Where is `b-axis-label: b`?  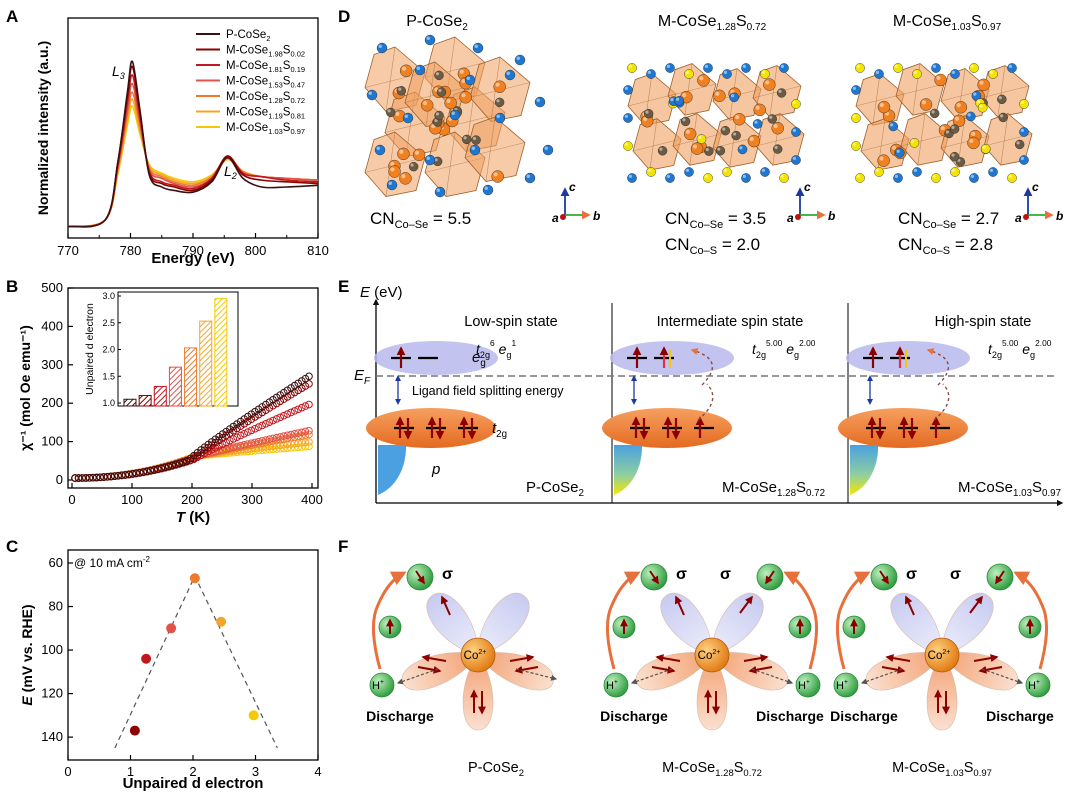 b-axis-label: b is located at coordinates (596, 216).